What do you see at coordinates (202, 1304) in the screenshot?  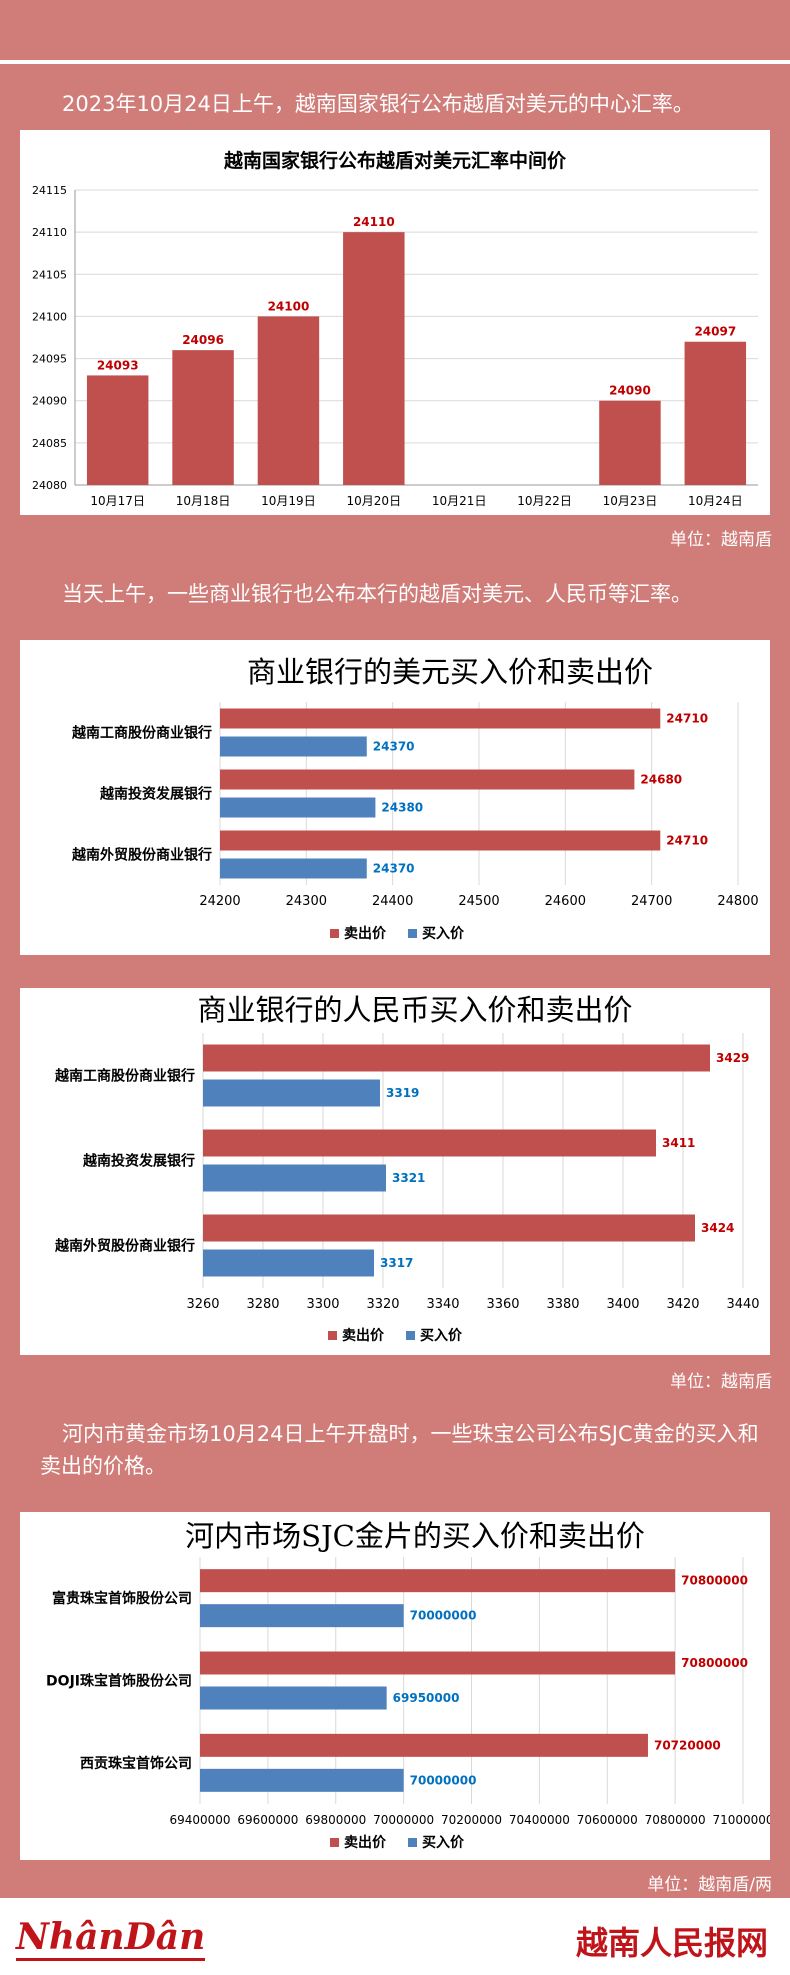 I see `x-tick-label: 3260` at bounding box center [202, 1304].